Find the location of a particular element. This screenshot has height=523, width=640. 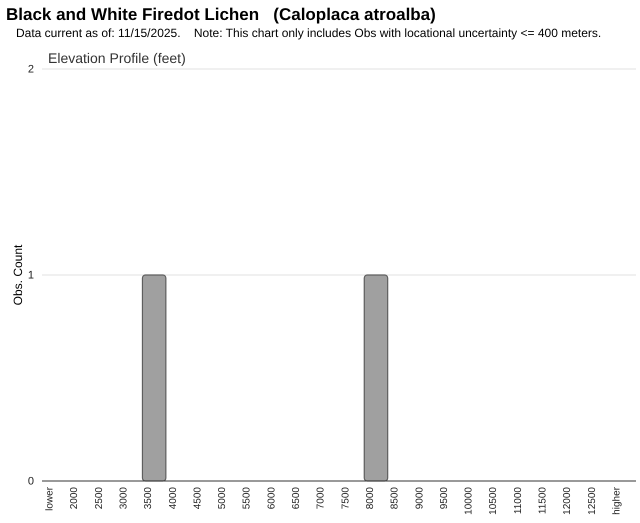

x-tick-label: lower is located at coordinates (50, 498).